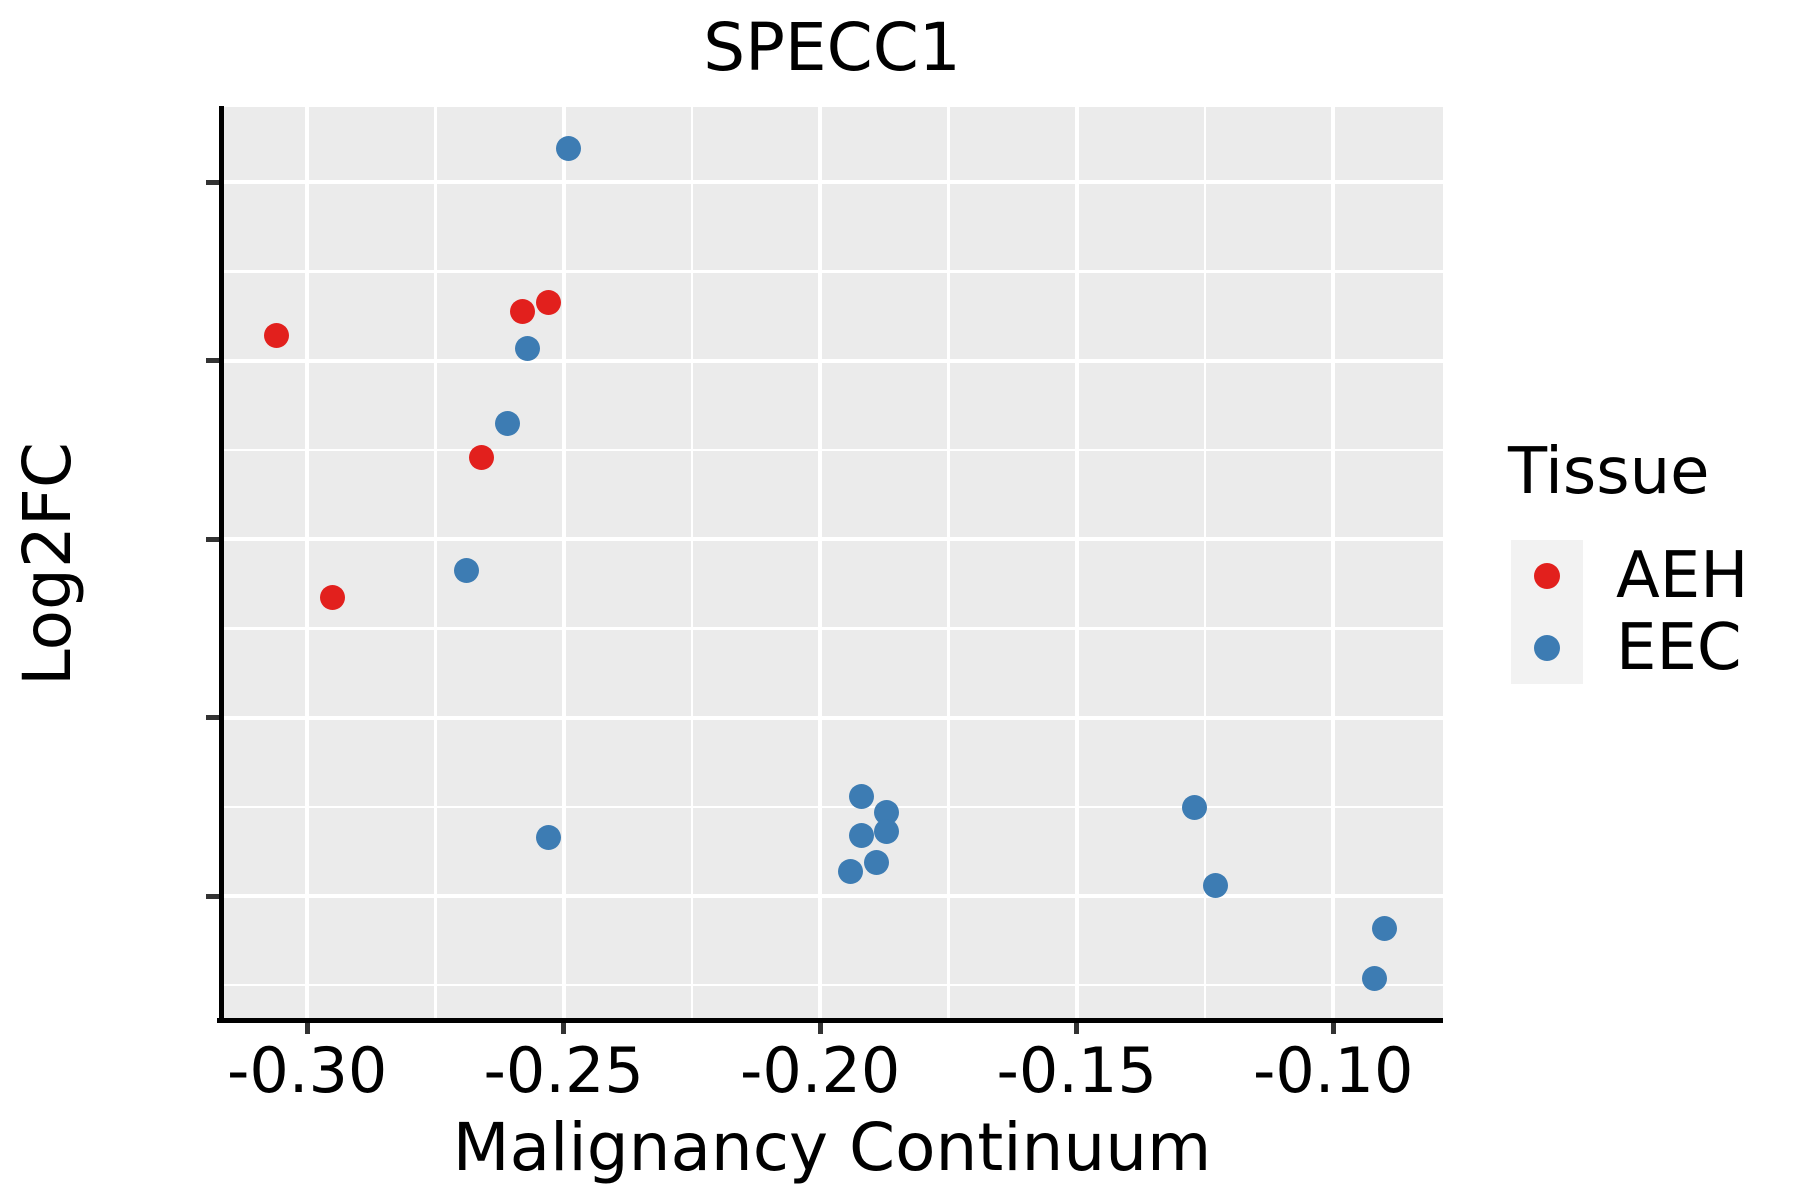  What do you see at coordinates (832, 47) in the screenshot?
I see `chart-title: SPECC1` at bounding box center [832, 47].